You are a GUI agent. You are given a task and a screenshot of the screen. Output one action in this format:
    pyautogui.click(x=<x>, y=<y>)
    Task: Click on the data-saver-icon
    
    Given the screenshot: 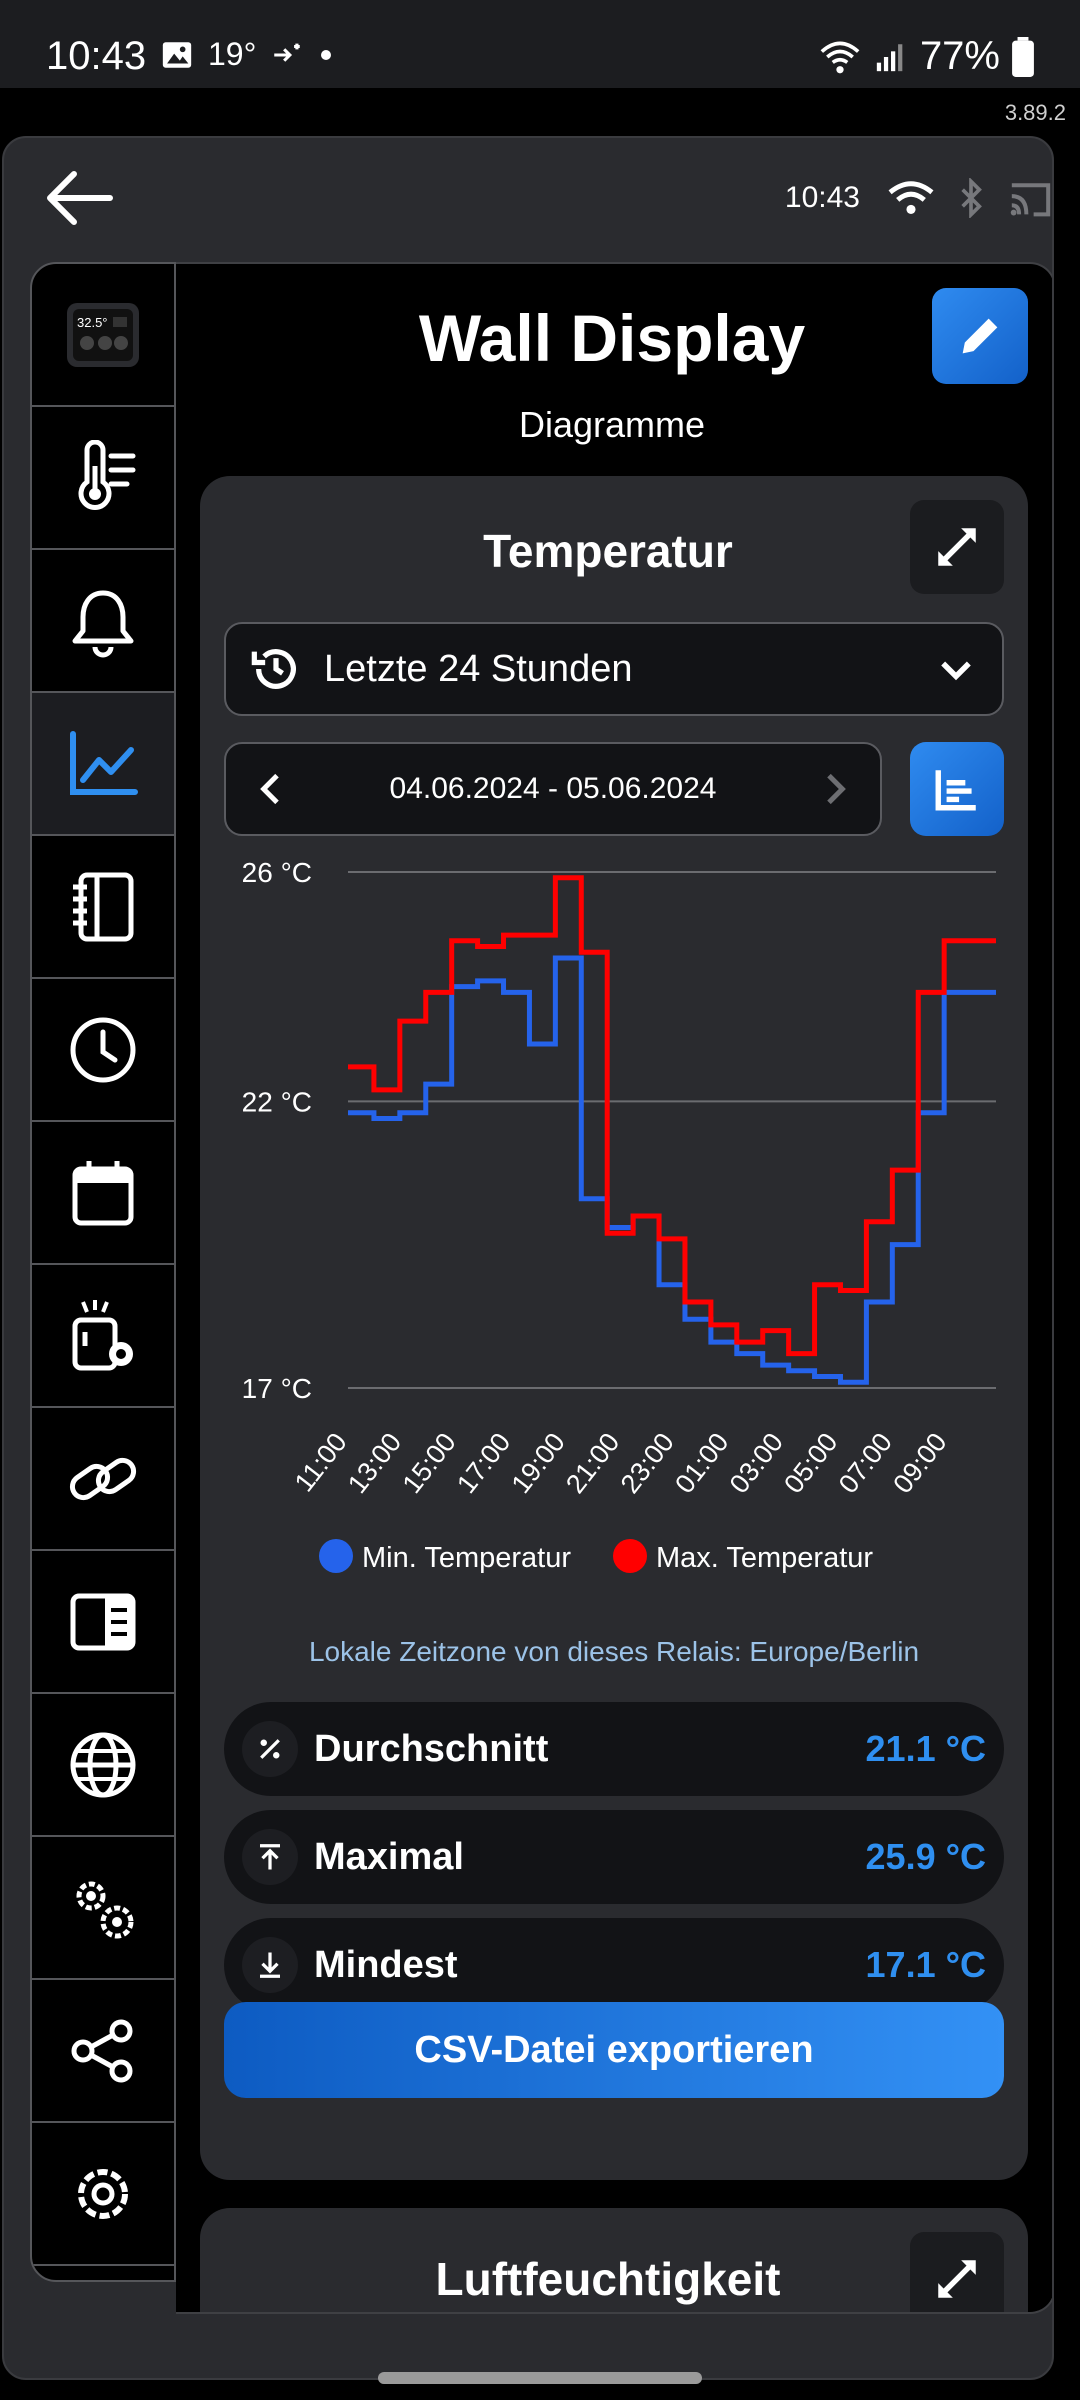 What is the action you would take?
    pyautogui.click(x=287, y=52)
    